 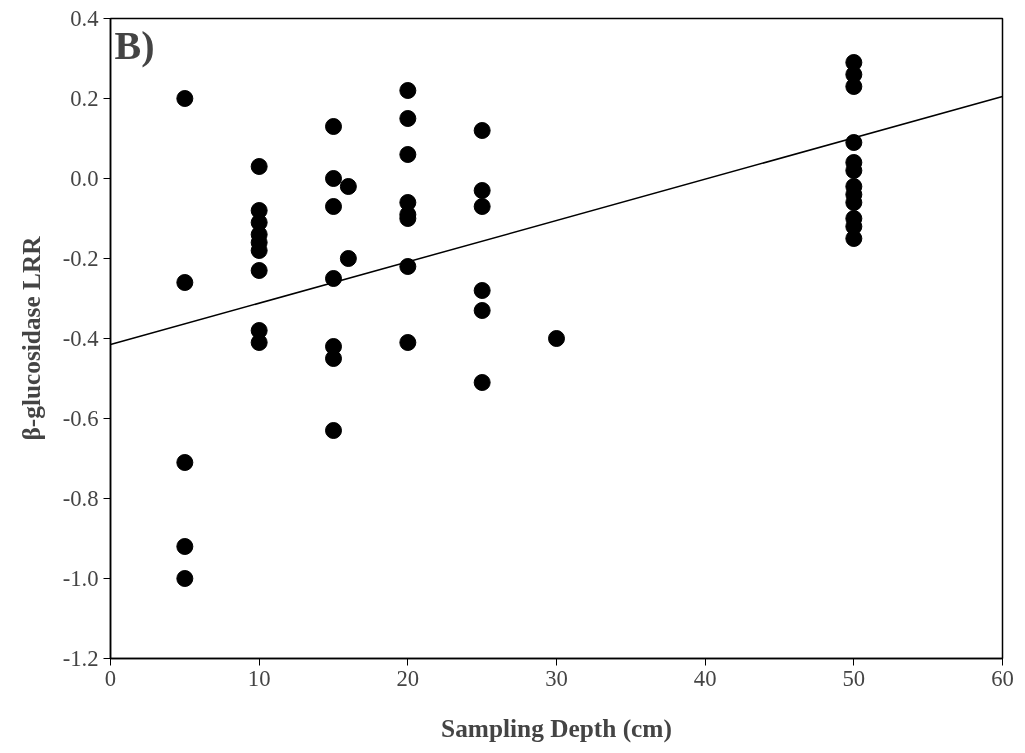 What do you see at coordinates (854, 678) in the screenshot?
I see `x-tick-label: 50` at bounding box center [854, 678].